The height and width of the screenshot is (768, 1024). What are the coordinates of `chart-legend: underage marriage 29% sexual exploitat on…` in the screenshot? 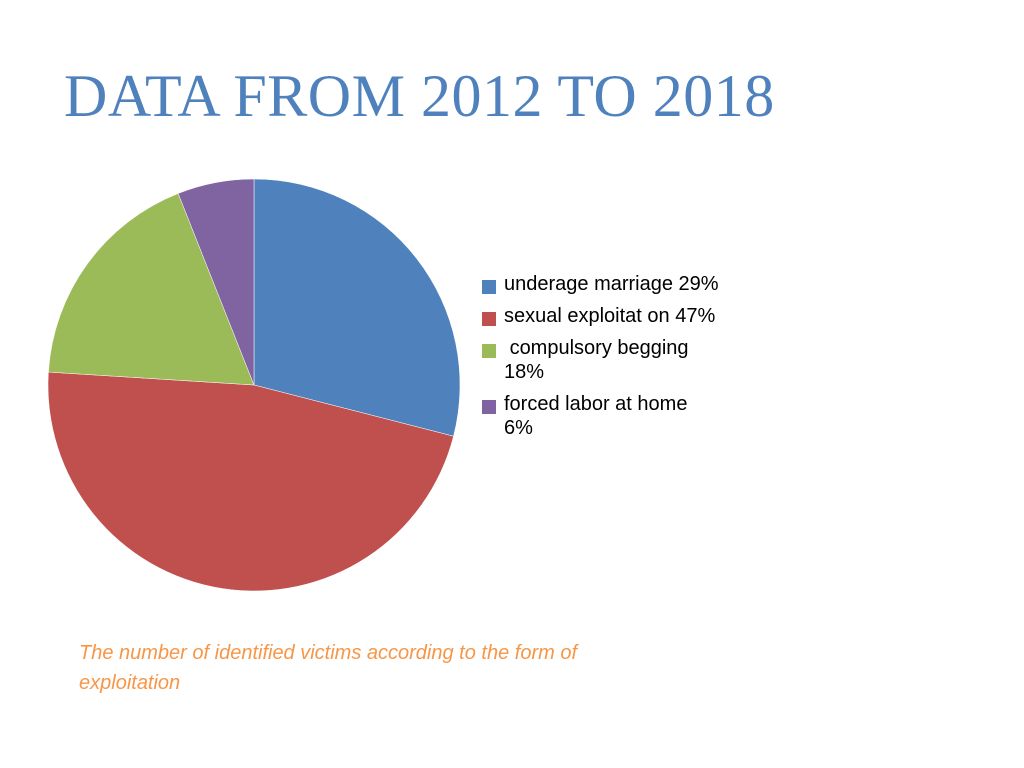 It's located at (600, 360).